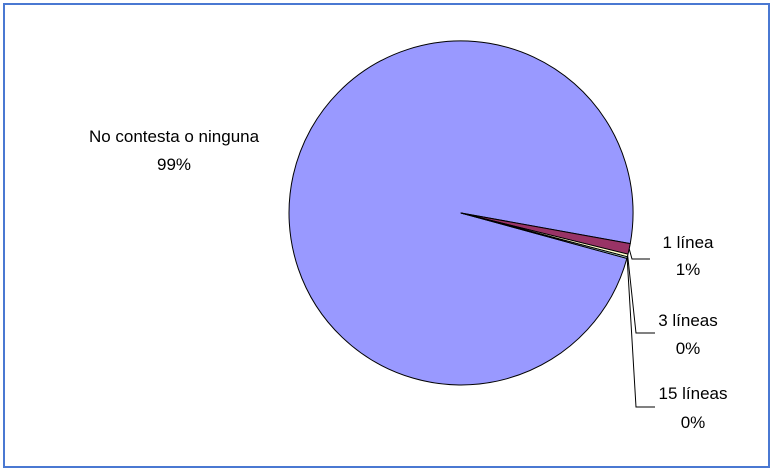 This screenshot has height=475, width=777. I want to click on slice-percent-15-lineas: 0%, so click(693, 422).